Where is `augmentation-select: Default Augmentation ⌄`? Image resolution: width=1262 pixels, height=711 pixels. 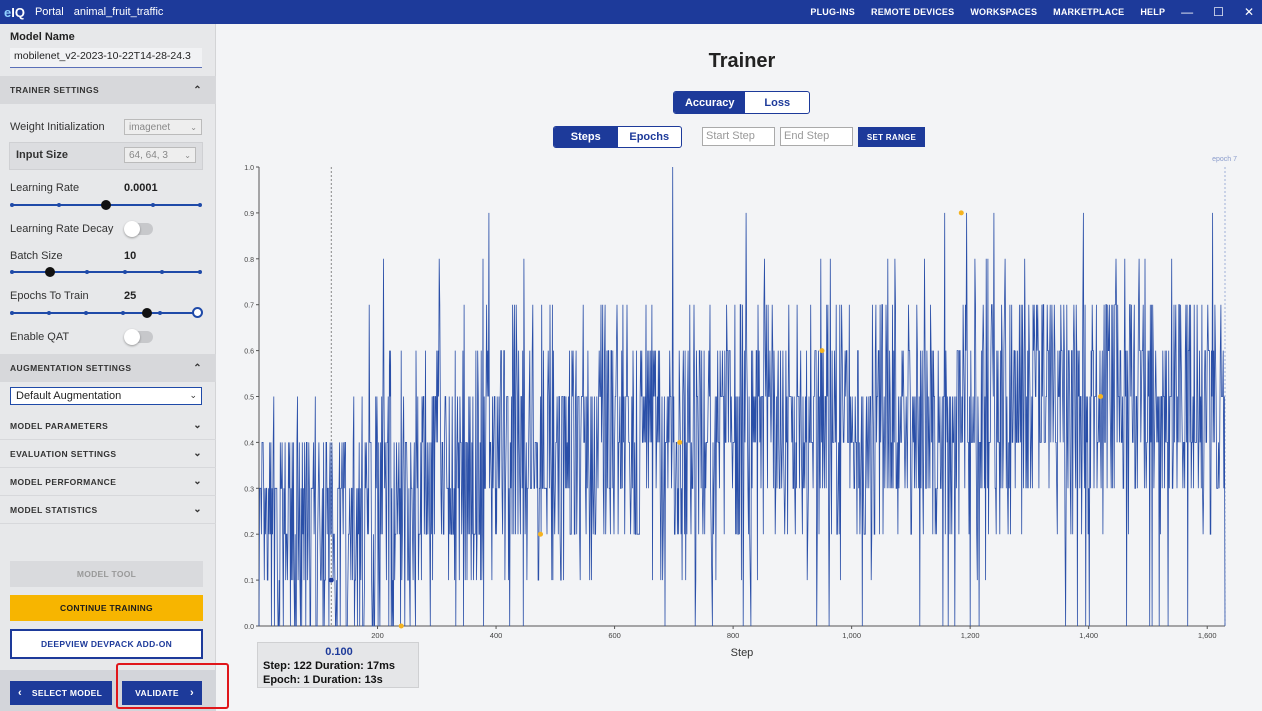 augmentation-select: Default Augmentation ⌄ is located at coordinates (106, 396).